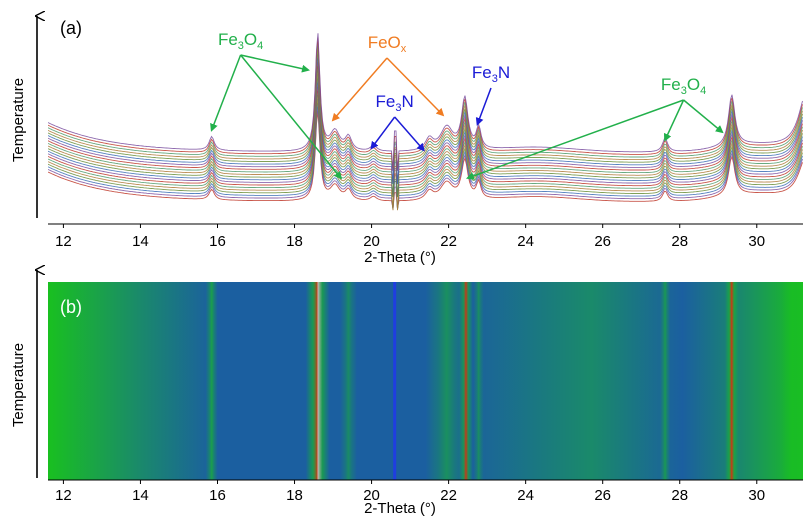 This screenshot has width=803, height=518. Describe the element at coordinates (18, 120) in the screenshot. I see `ylabel-a: Temperature` at that location.